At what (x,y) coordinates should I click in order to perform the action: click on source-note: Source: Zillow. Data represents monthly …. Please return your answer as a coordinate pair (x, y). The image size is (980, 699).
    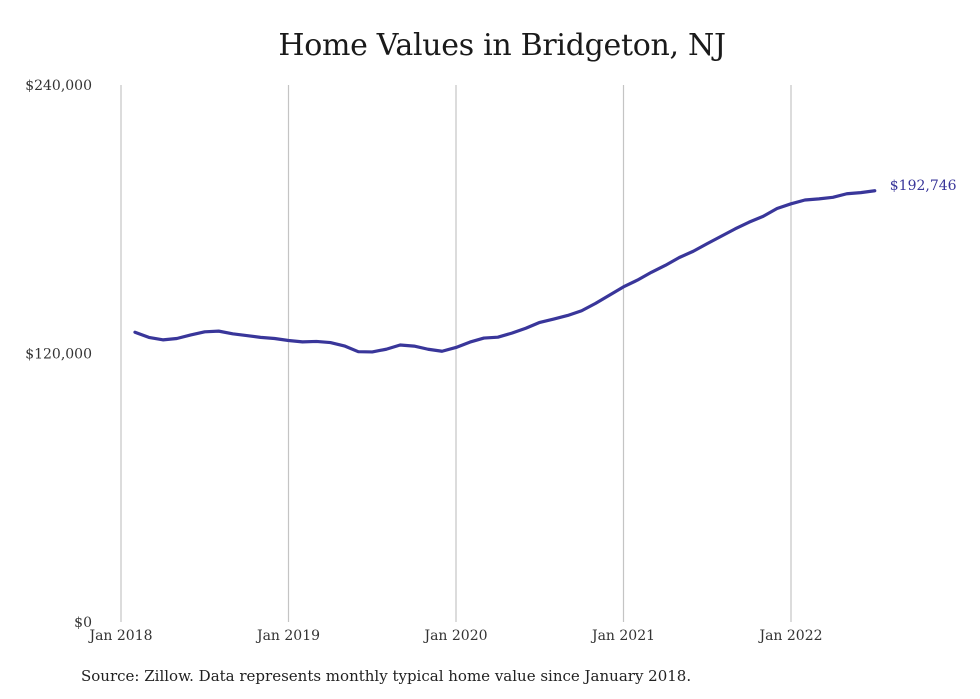
    Looking at the image, I should click on (386, 676).